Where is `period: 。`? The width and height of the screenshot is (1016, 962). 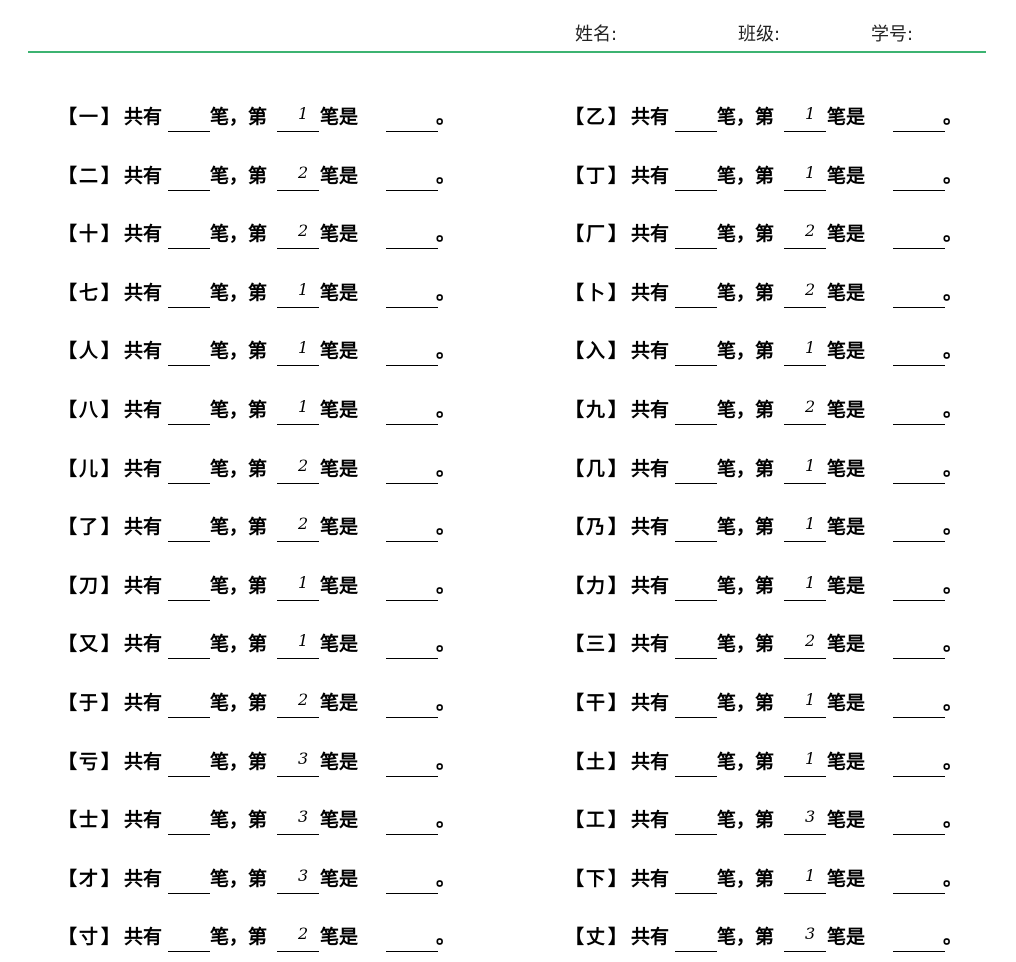
period: 。 is located at coordinates (446, 234).